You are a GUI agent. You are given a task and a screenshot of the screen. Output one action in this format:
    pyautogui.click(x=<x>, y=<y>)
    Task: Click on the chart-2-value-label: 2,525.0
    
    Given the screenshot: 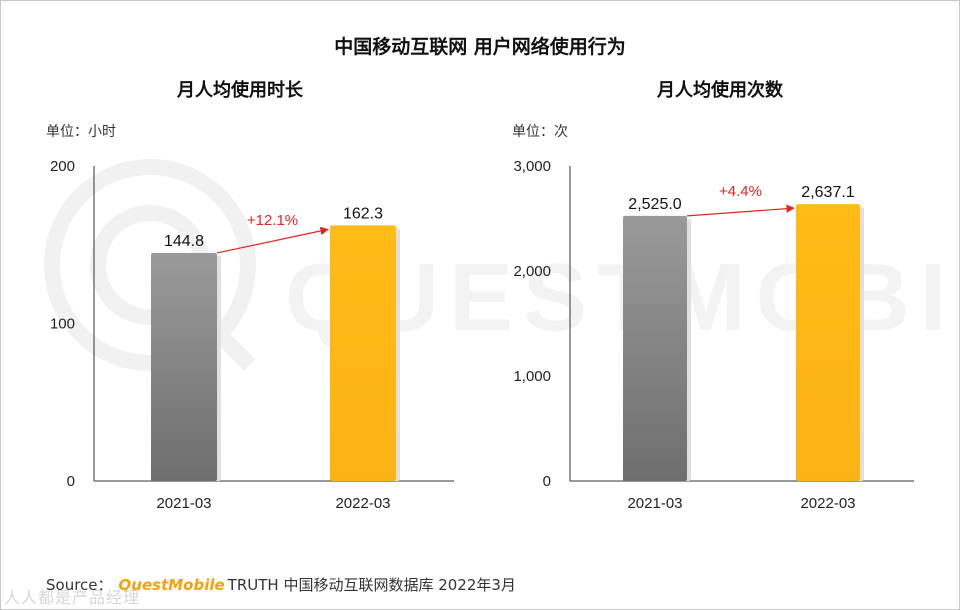 What is the action you would take?
    pyautogui.click(x=654, y=204)
    